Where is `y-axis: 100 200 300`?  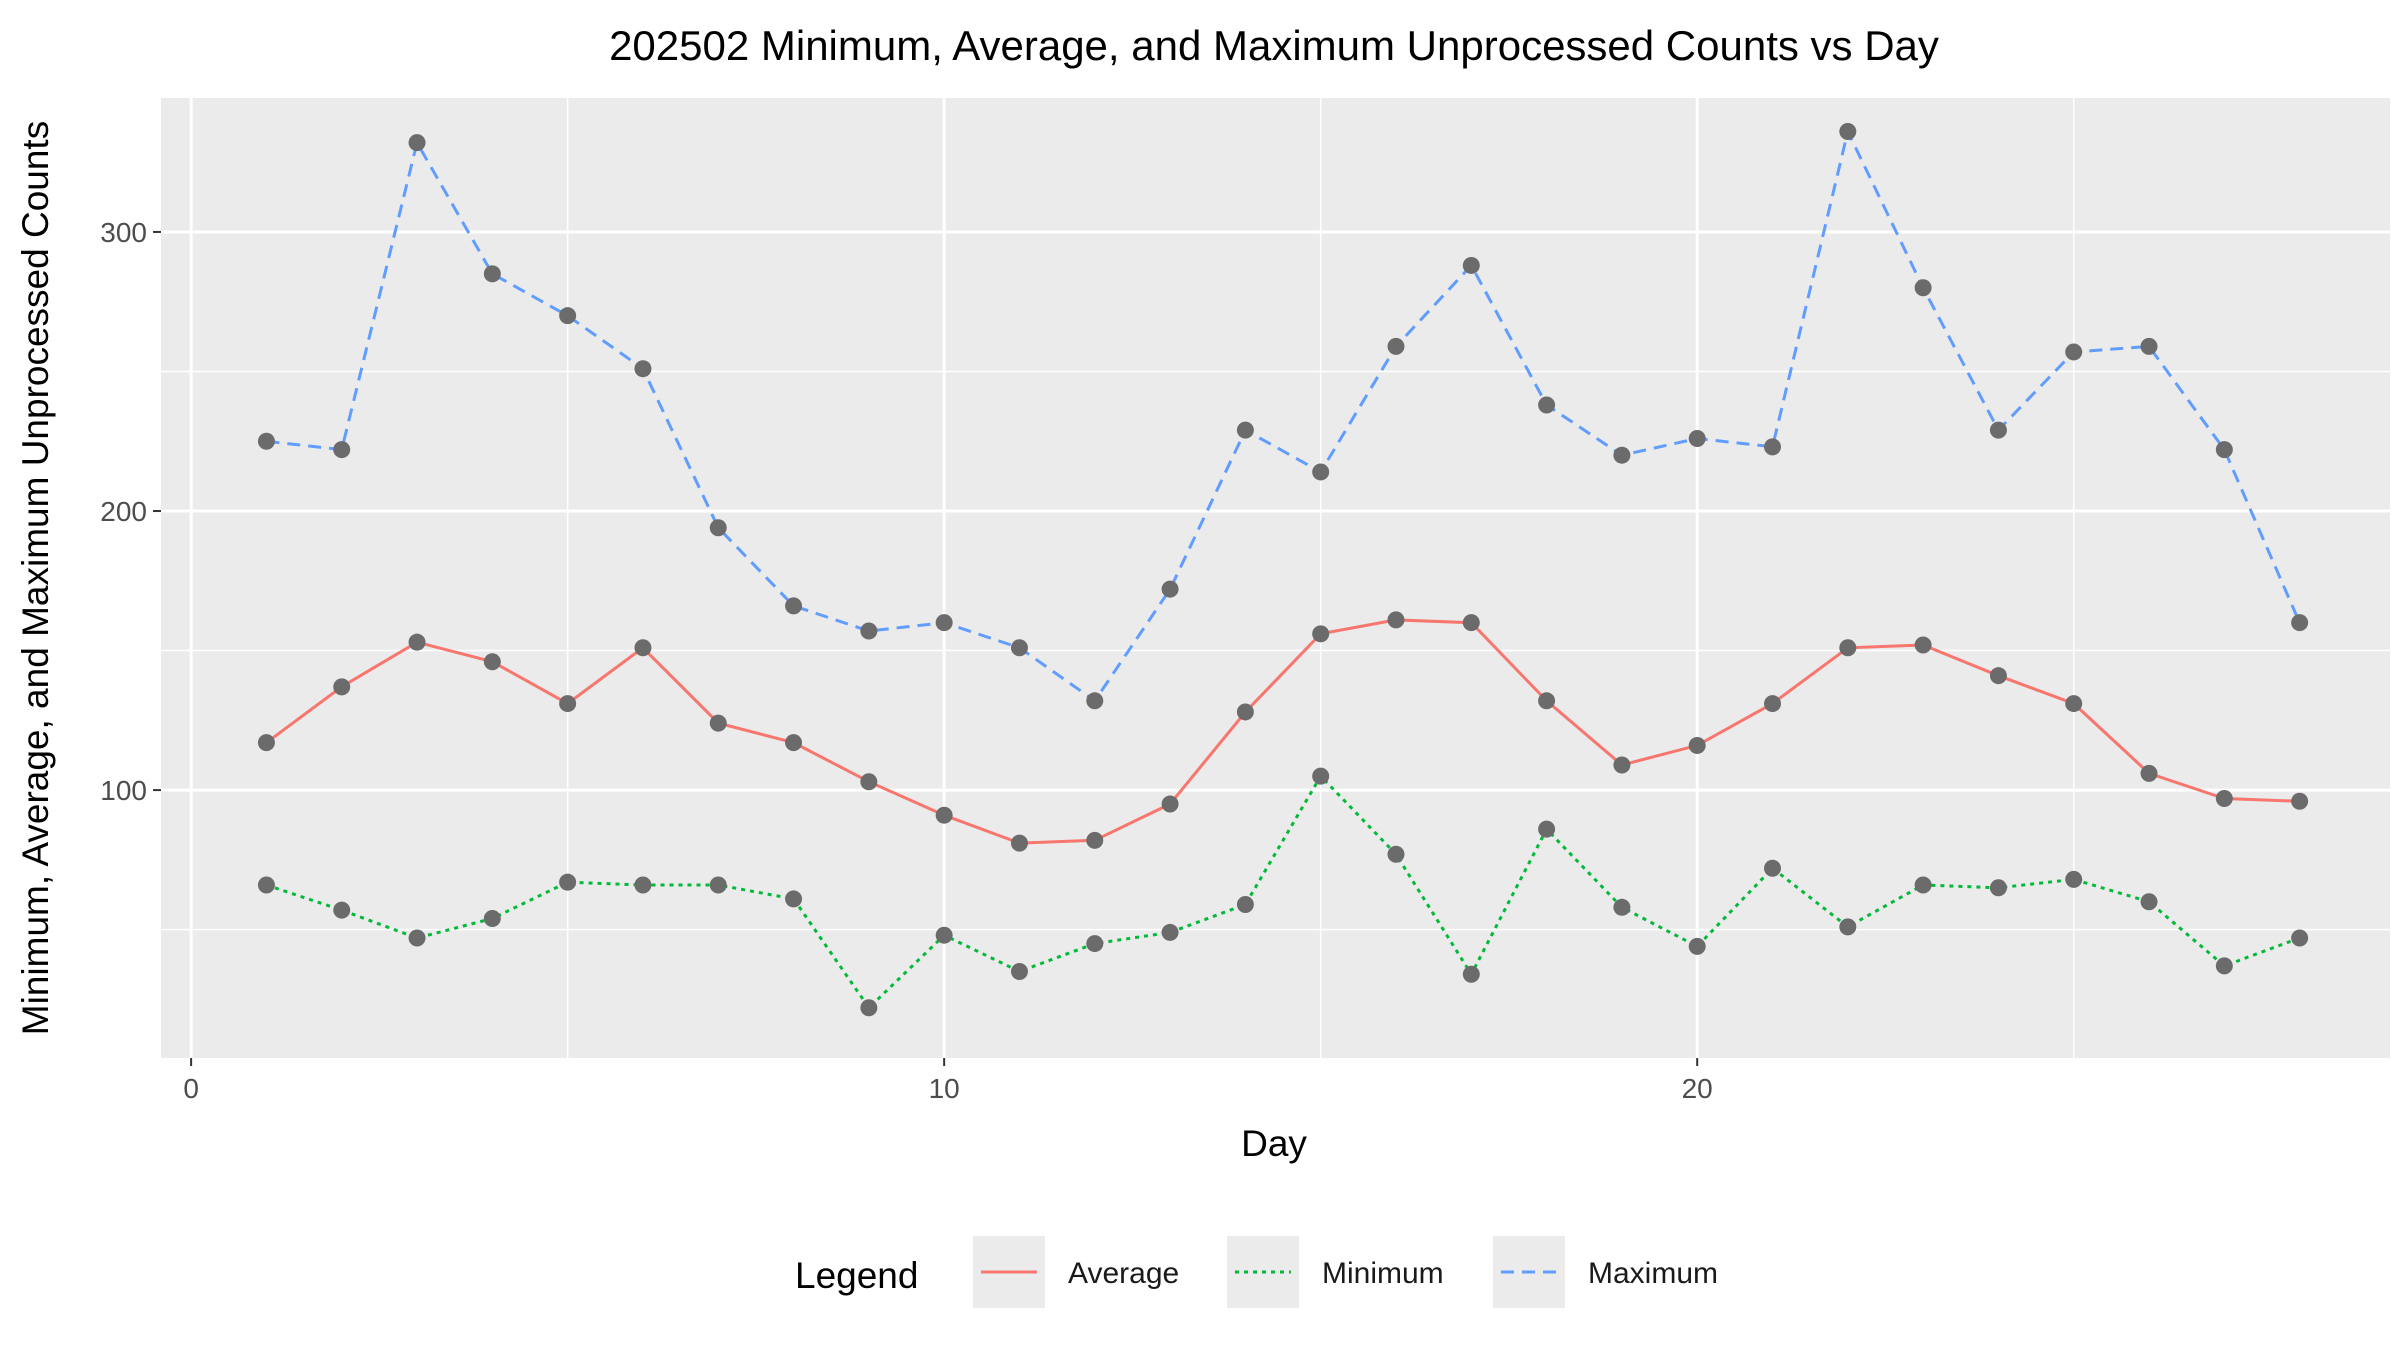
y-axis: 100 200 300 is located at coordinates (130, 511).